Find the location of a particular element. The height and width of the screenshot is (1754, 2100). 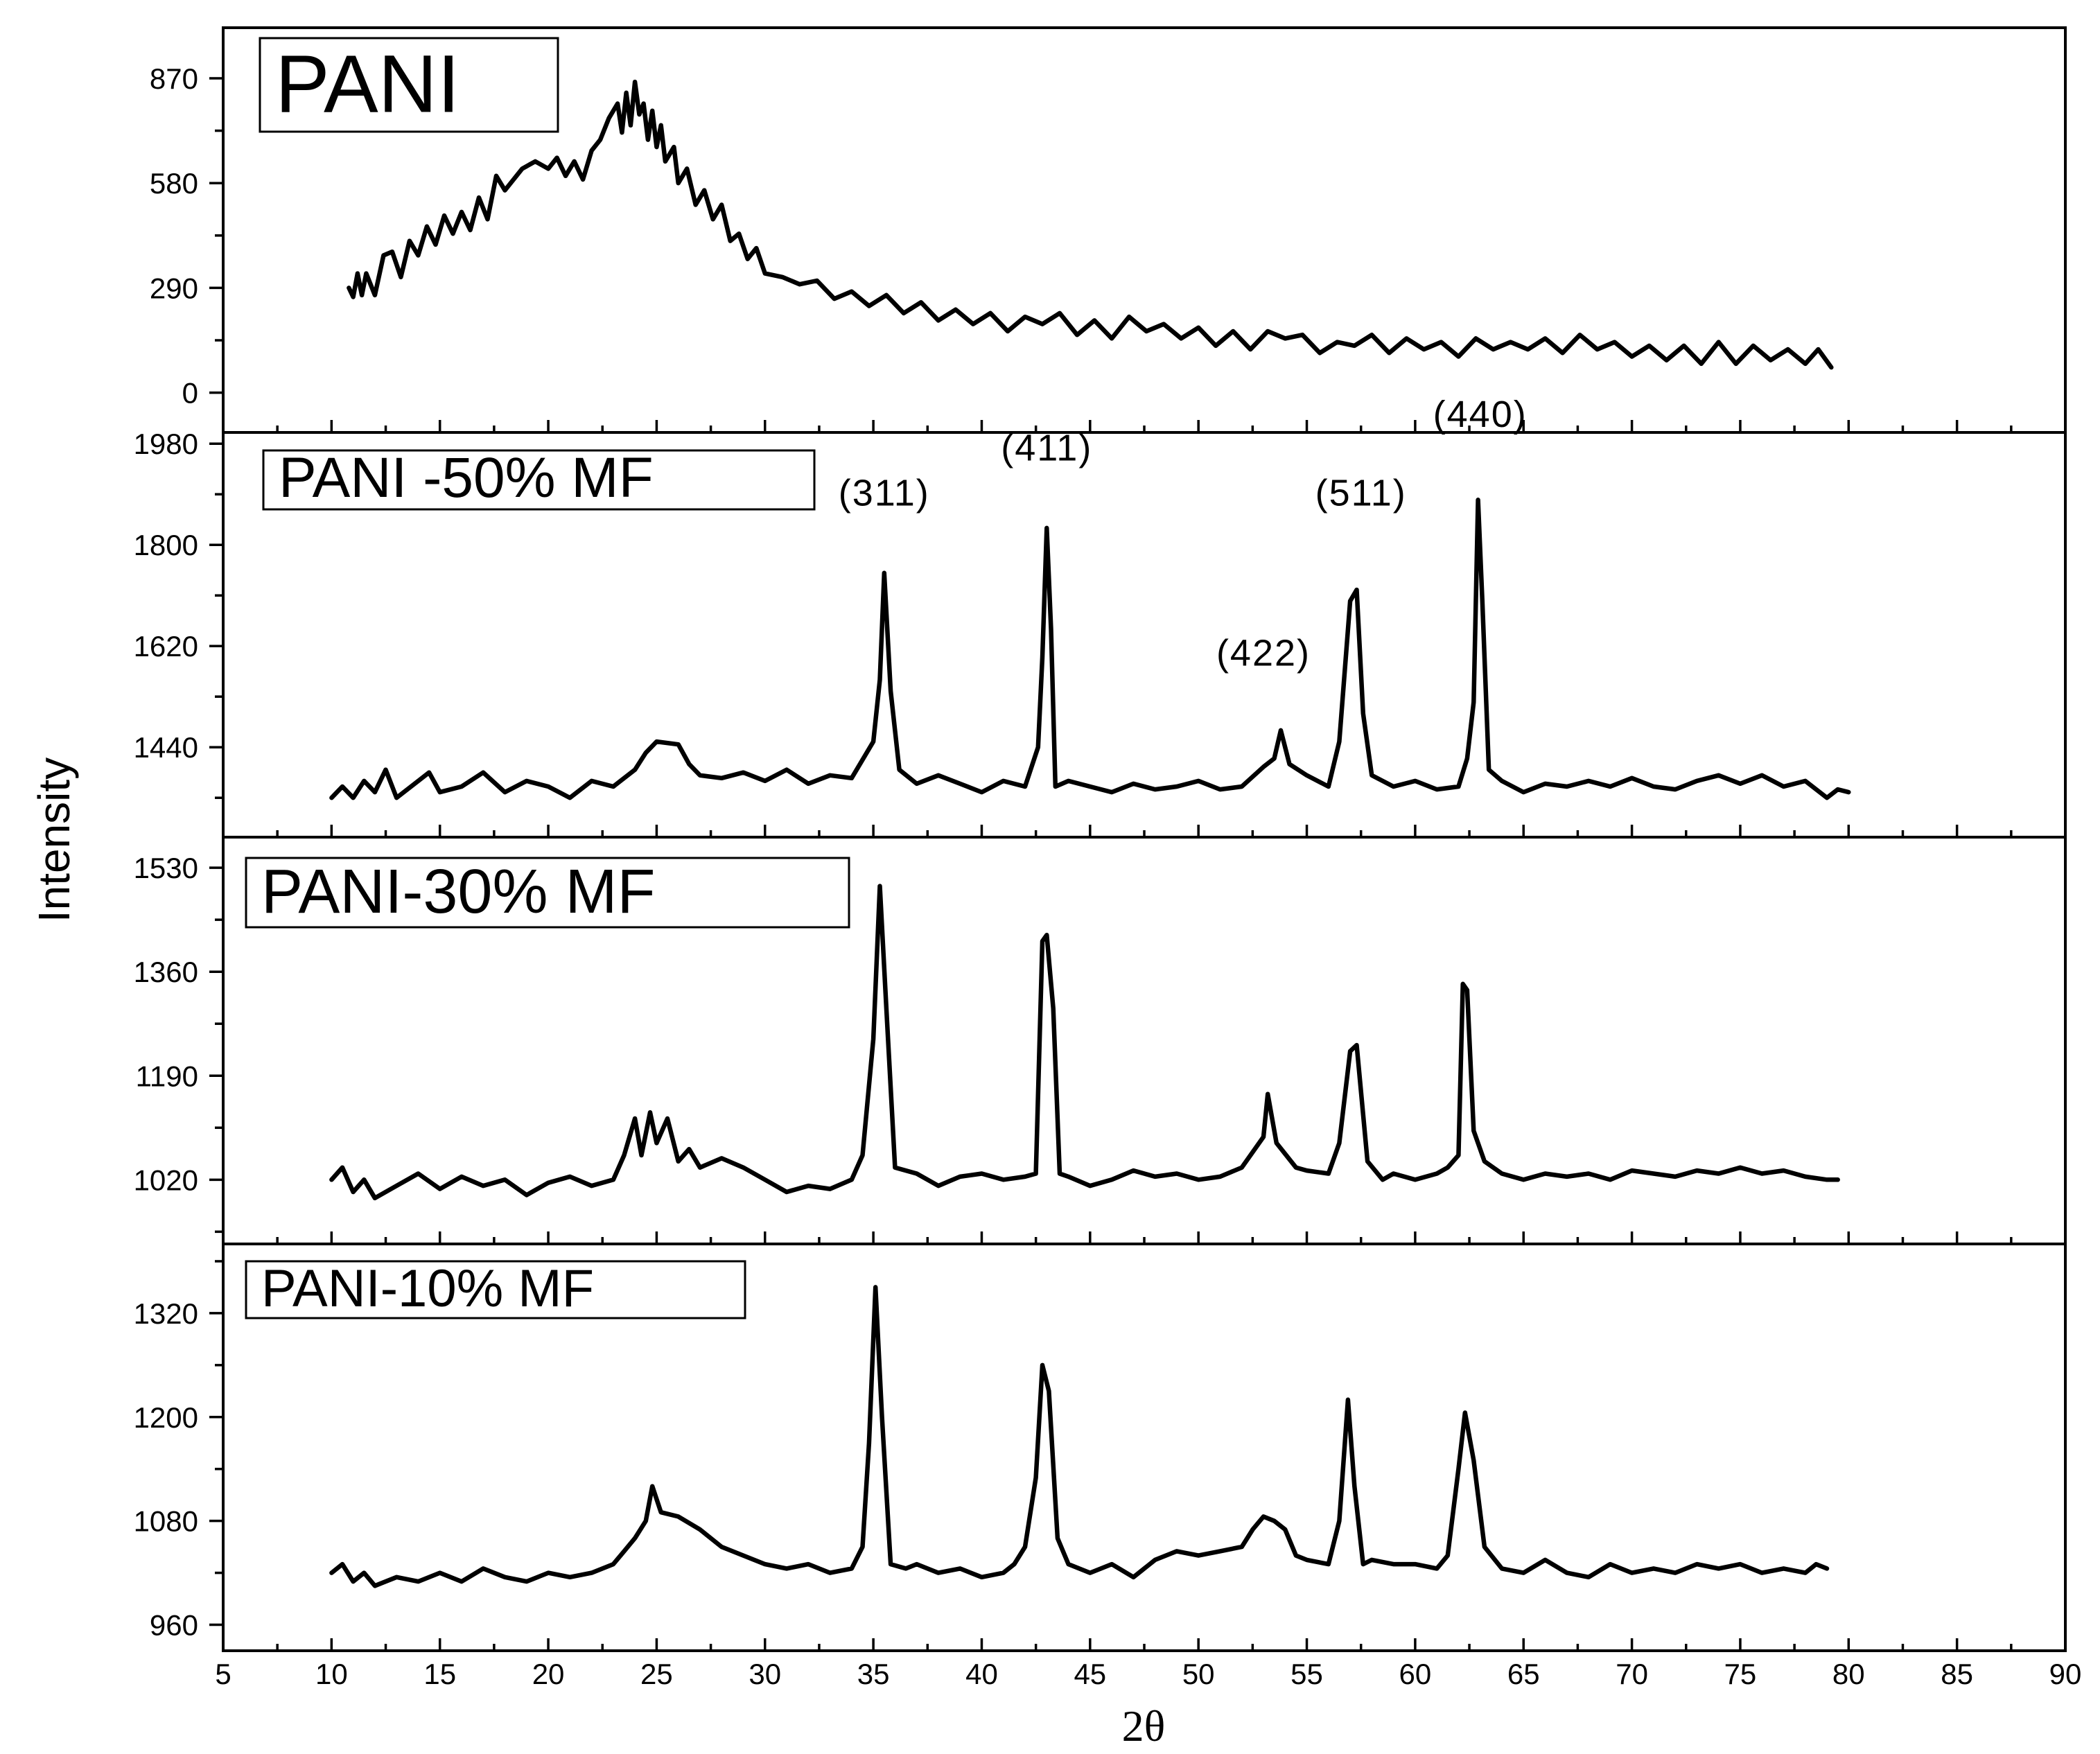

x-tick-label: 75 is located at coordinates (1740, 1674).